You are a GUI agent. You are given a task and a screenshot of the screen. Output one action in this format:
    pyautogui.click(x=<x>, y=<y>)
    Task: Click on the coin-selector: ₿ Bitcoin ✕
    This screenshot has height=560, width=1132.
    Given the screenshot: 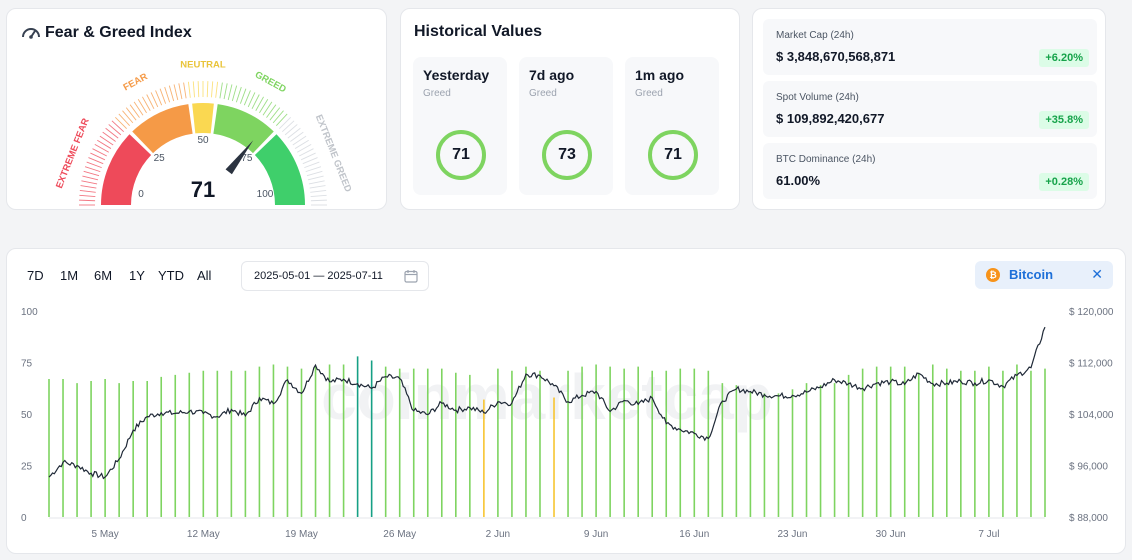 What is the action you would take?
    pyautogui.click(x=1044, y=275)
    